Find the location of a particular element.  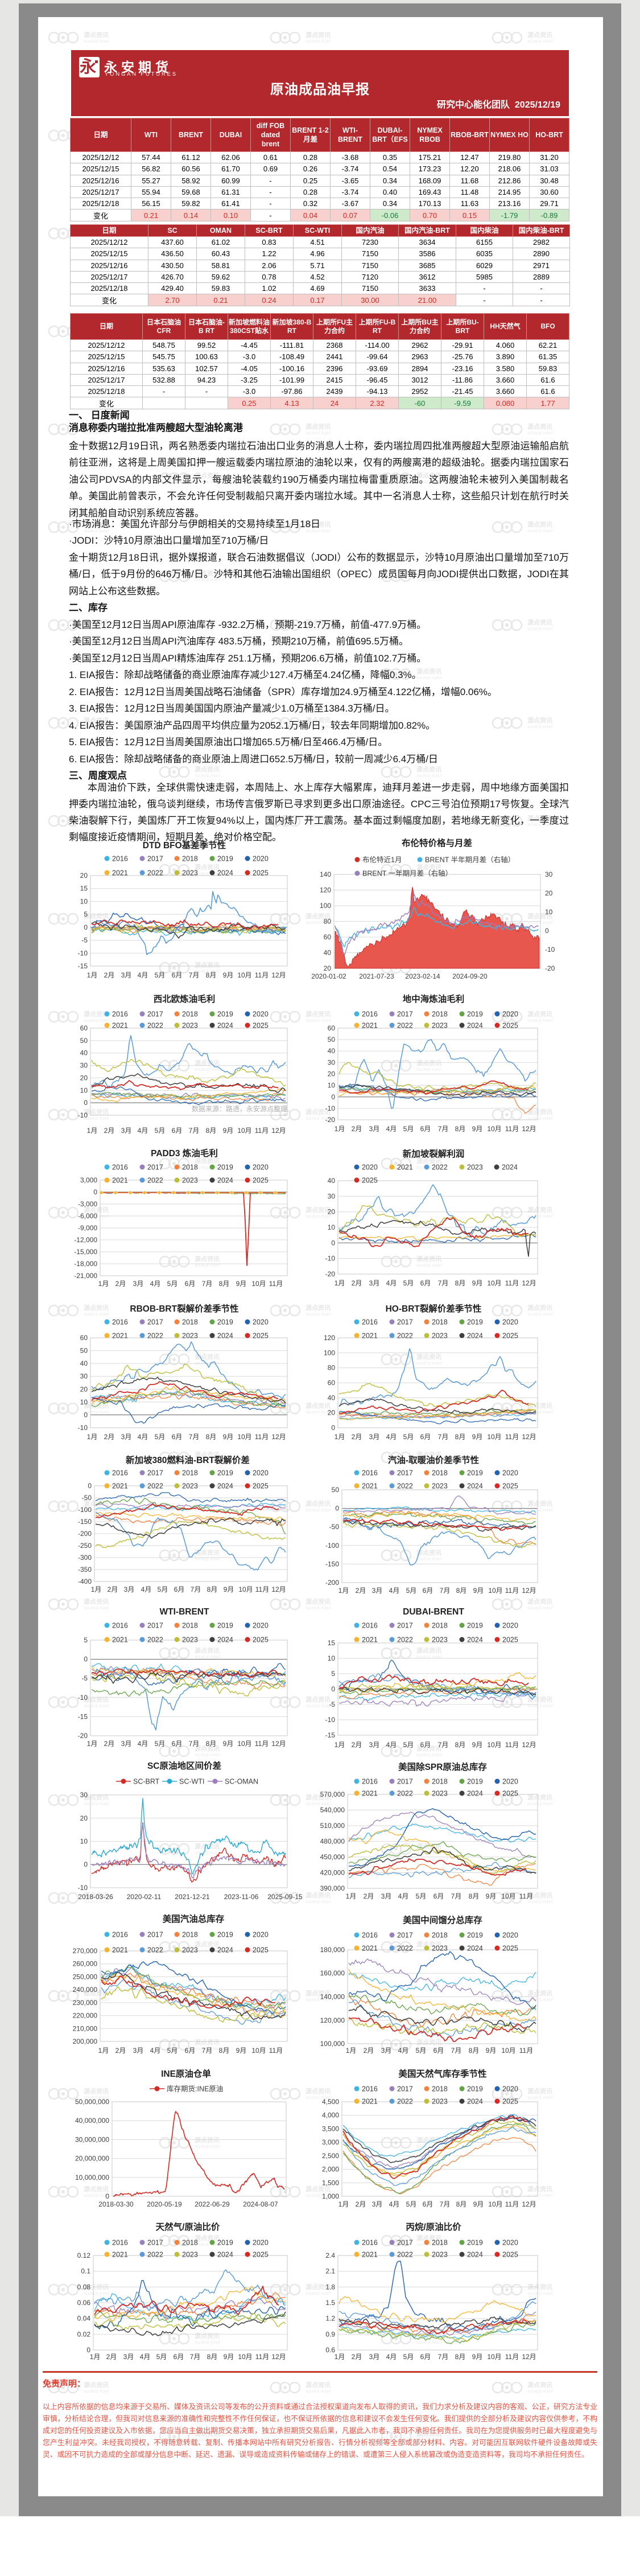

svg-text: 2025 is located at coordinates (261, 1181).